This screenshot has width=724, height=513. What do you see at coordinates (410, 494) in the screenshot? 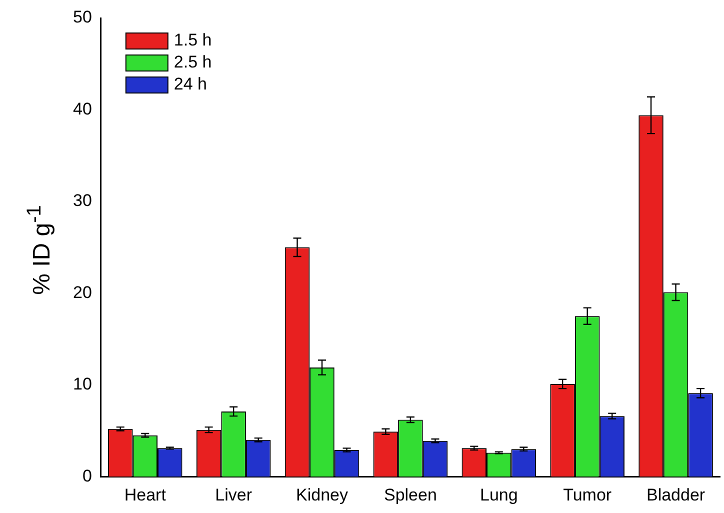
I see `x-tick-label: Spleen` at bounding box center [410, 494].